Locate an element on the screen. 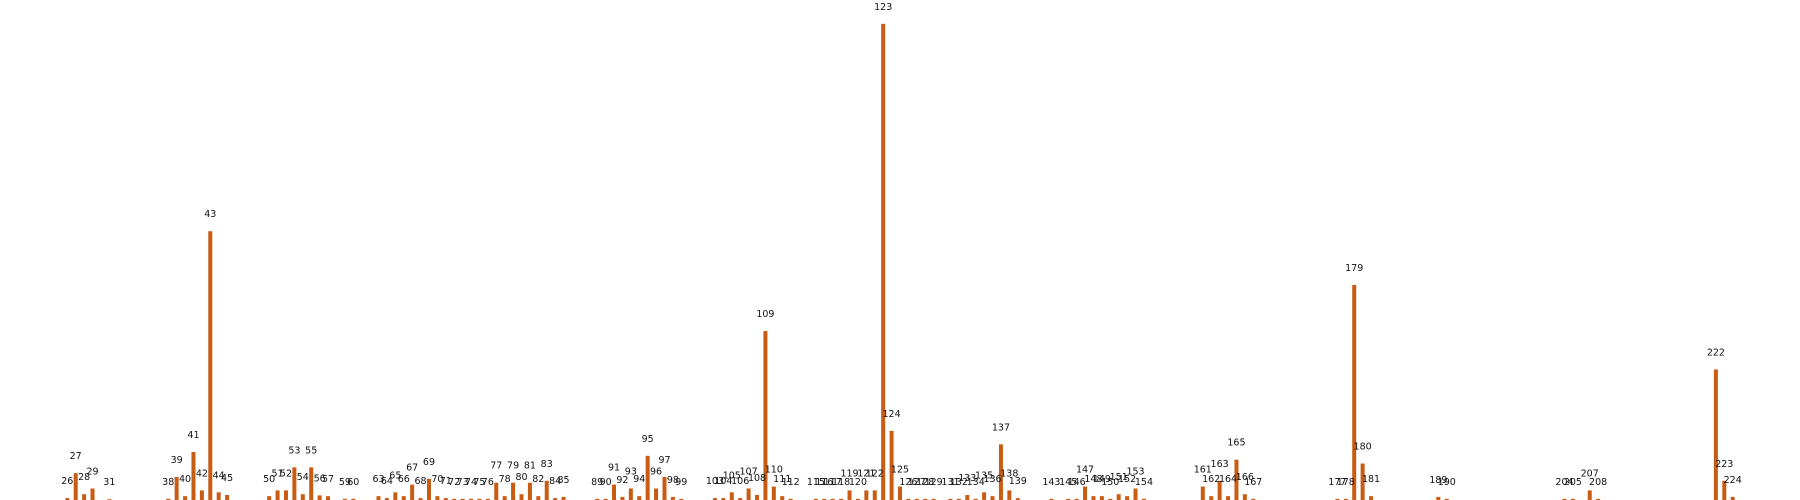 This screenshot has width=1800, height=500. bar-label-40: 40 is located at coordinates (185, 479).